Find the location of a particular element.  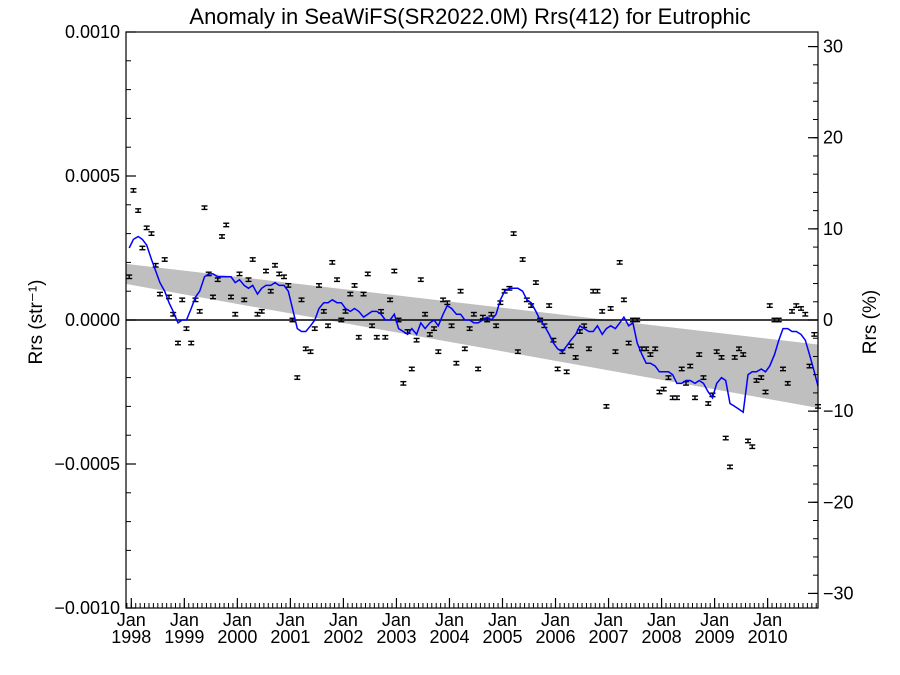

right-tick-label: 10 is located at coordinates (833, 229).